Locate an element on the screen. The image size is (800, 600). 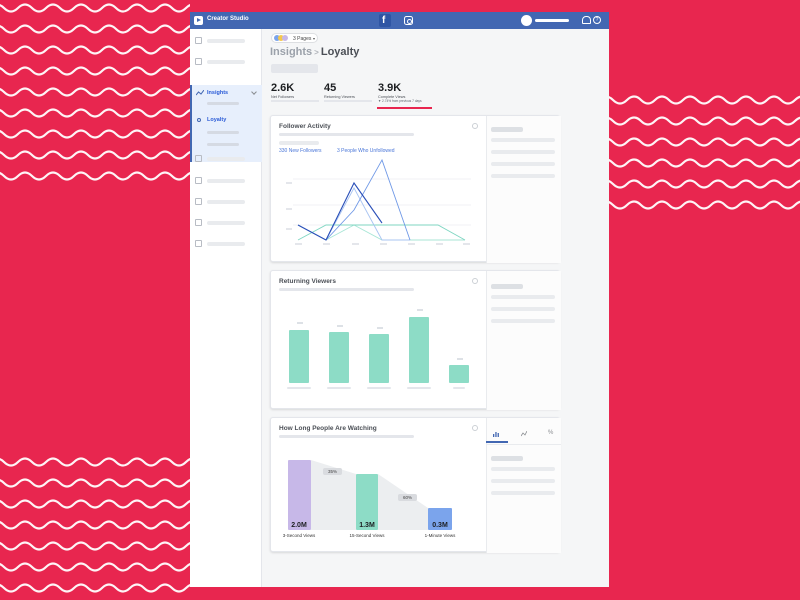
follower-activity-chart is located at coordinates (382, 199).